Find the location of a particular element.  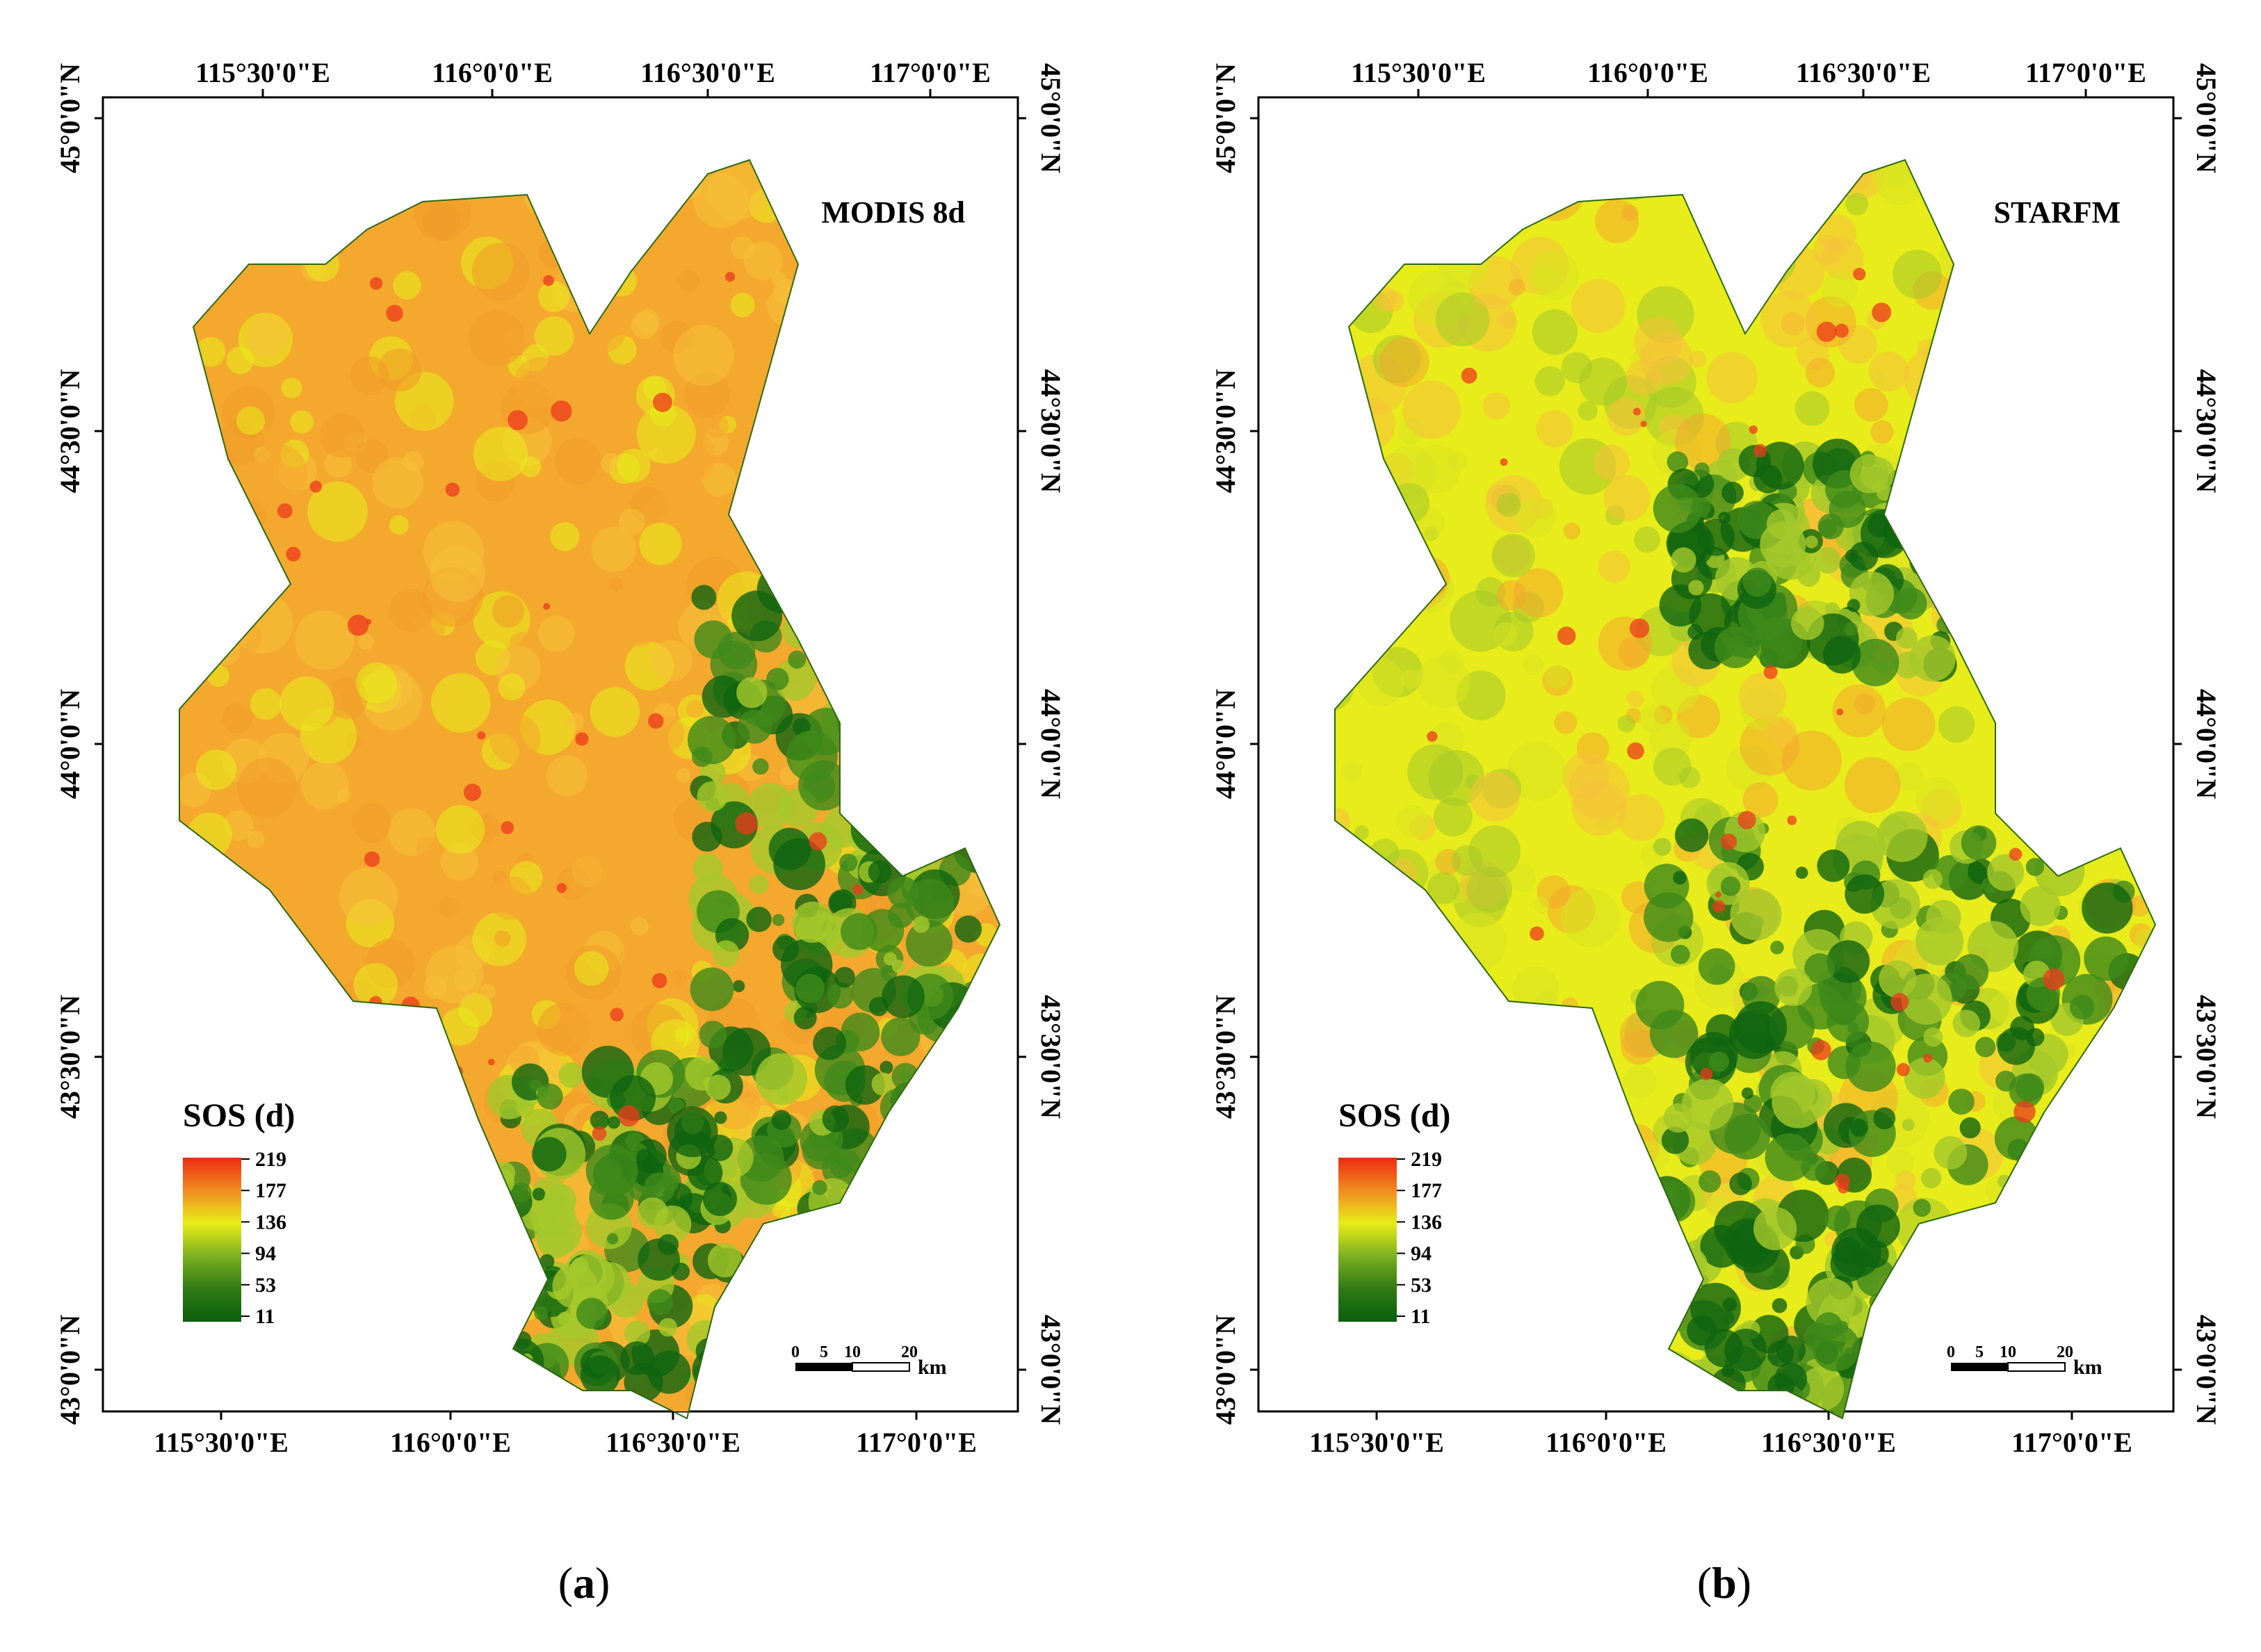

caption-a: (a) is located at coordinates (584, 1583).